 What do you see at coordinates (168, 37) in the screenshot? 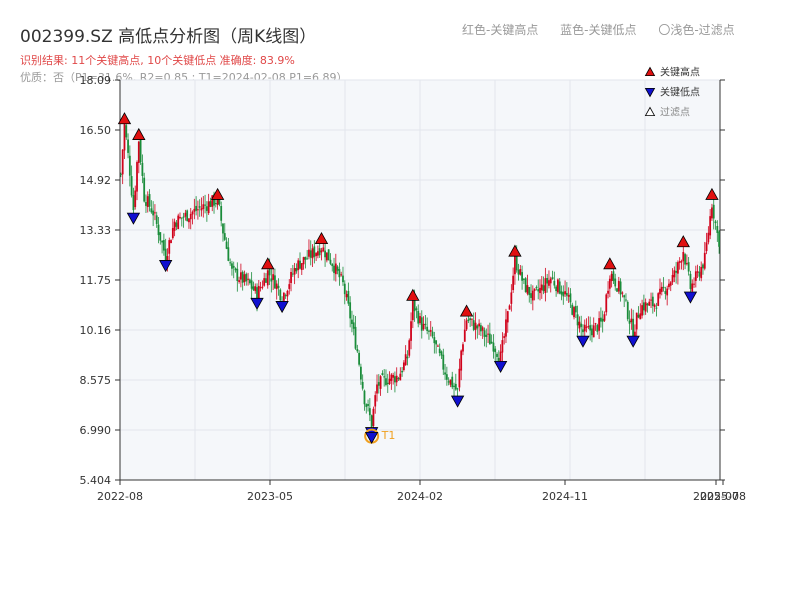
I see `chart-title: 002399.SZ 高低点分析图（周K线图）` at bounding box center [168, 37].